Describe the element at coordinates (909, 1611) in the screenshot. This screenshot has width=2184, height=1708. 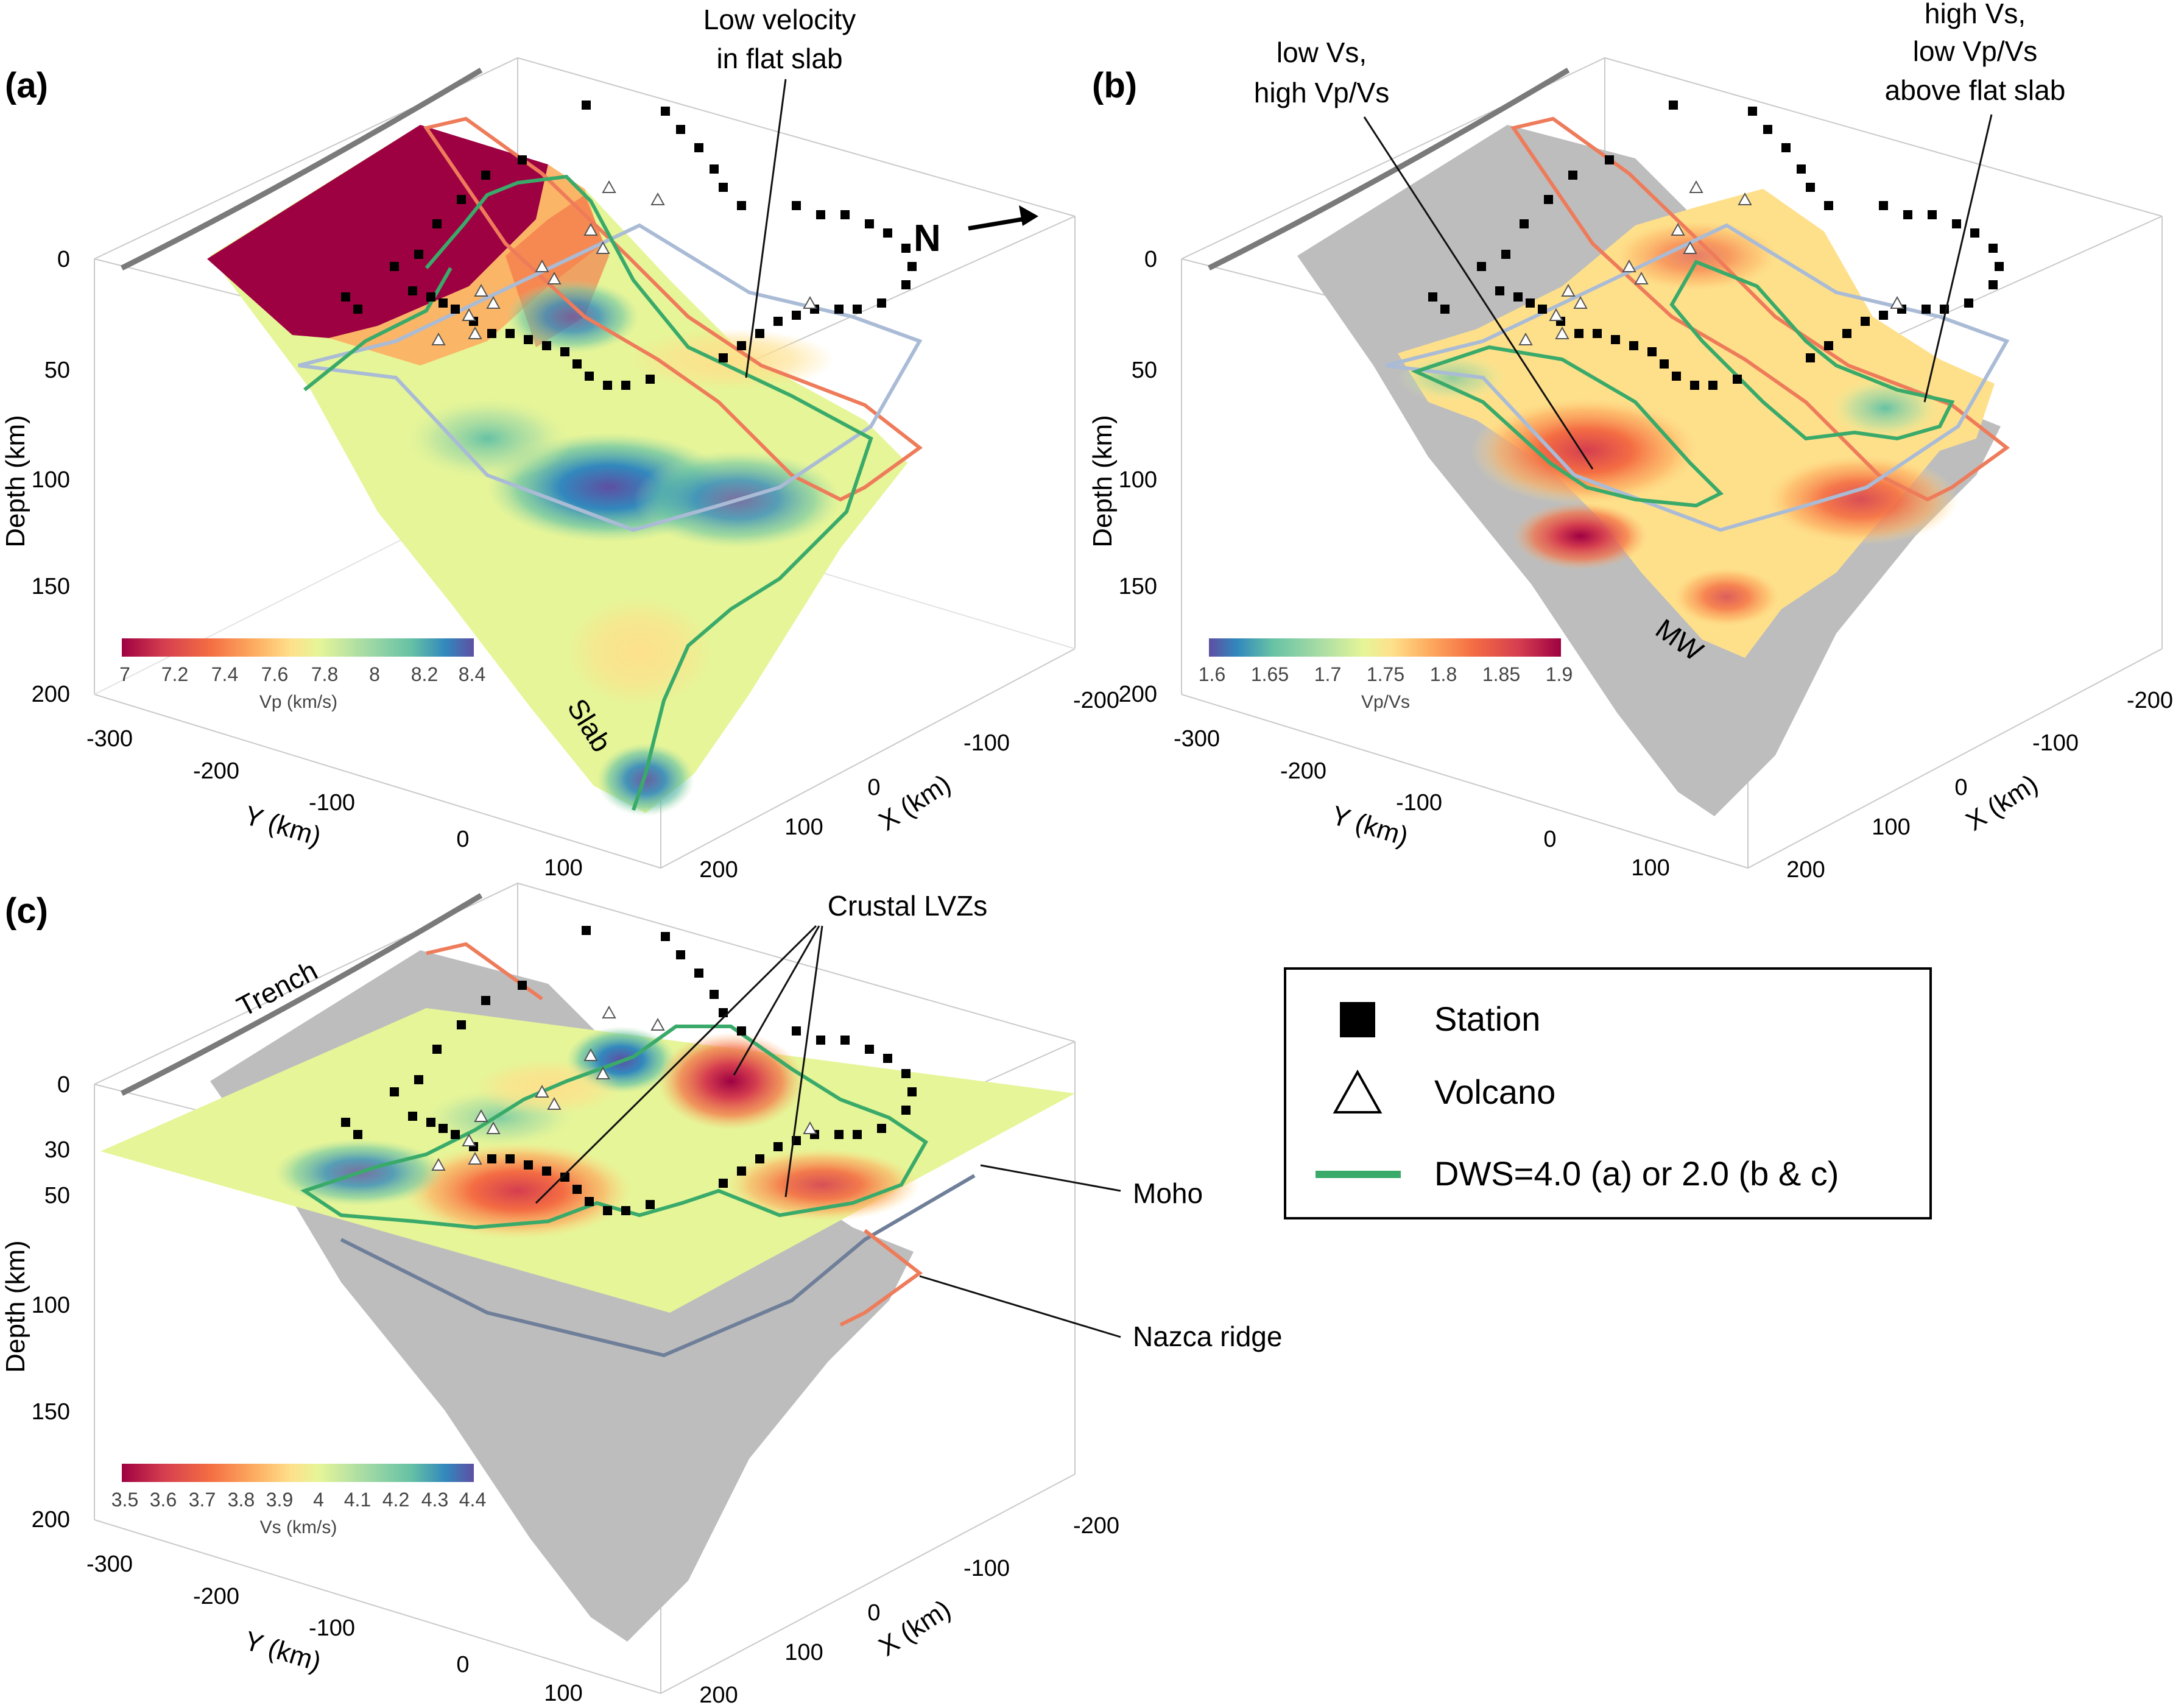
I see `x-axis: -200 -100 0 100 200 X (km)` at that location.